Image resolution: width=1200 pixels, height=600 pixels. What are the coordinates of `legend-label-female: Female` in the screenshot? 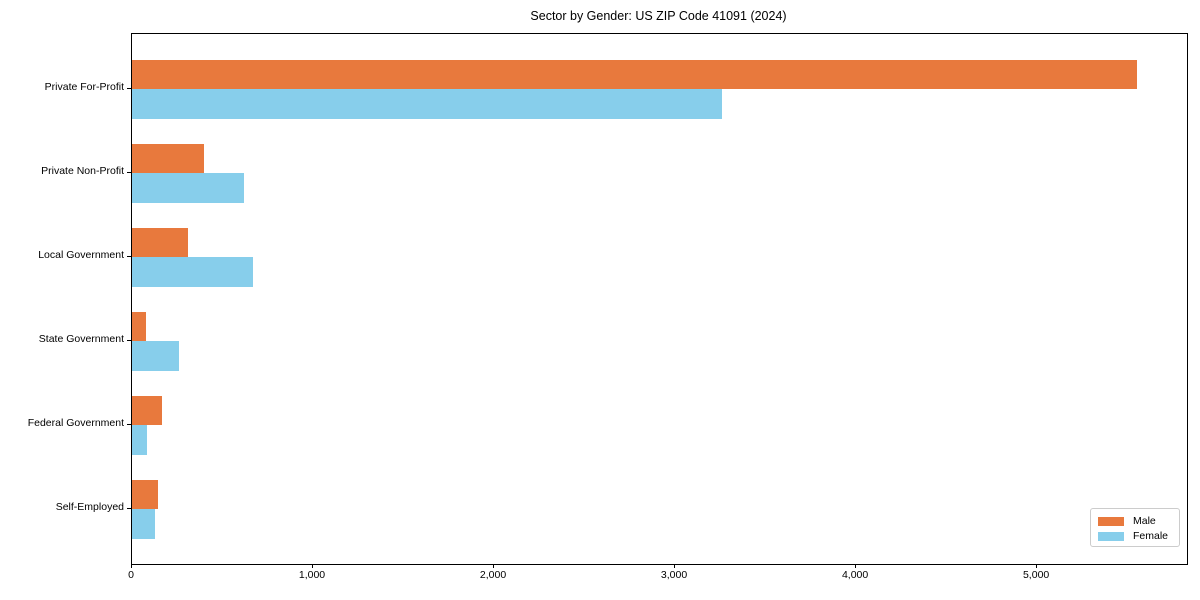 It's located at (1151, 536).